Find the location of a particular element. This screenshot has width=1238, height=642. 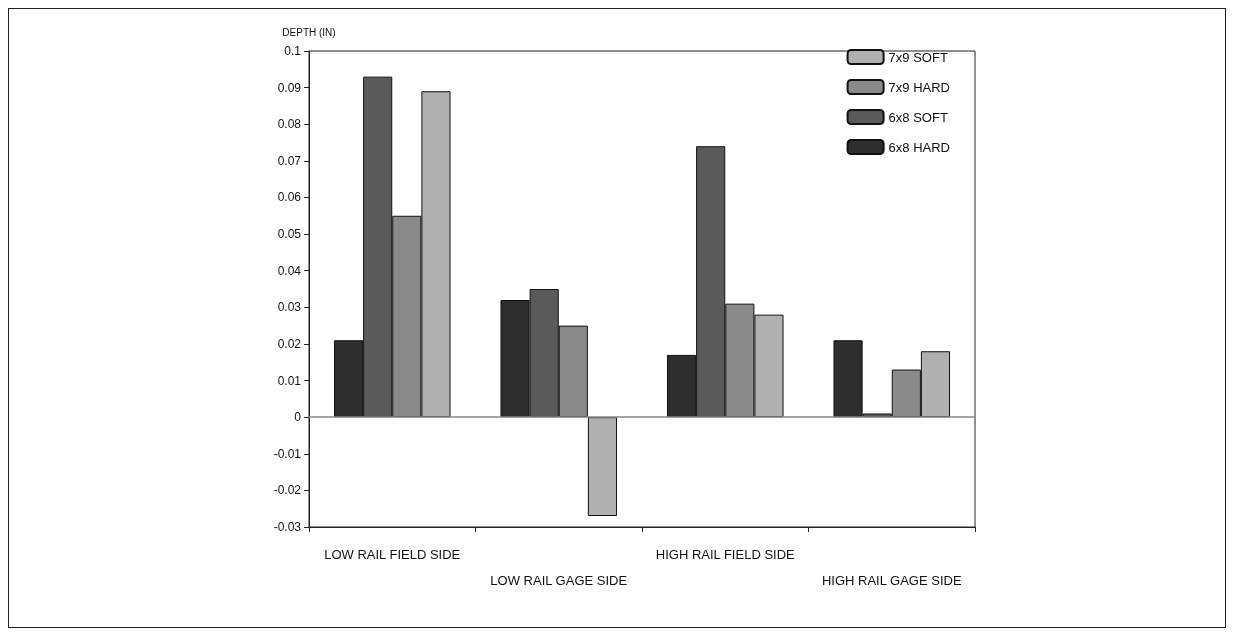

y-tick-label: -0.03 is located at coordinates (287, 527).